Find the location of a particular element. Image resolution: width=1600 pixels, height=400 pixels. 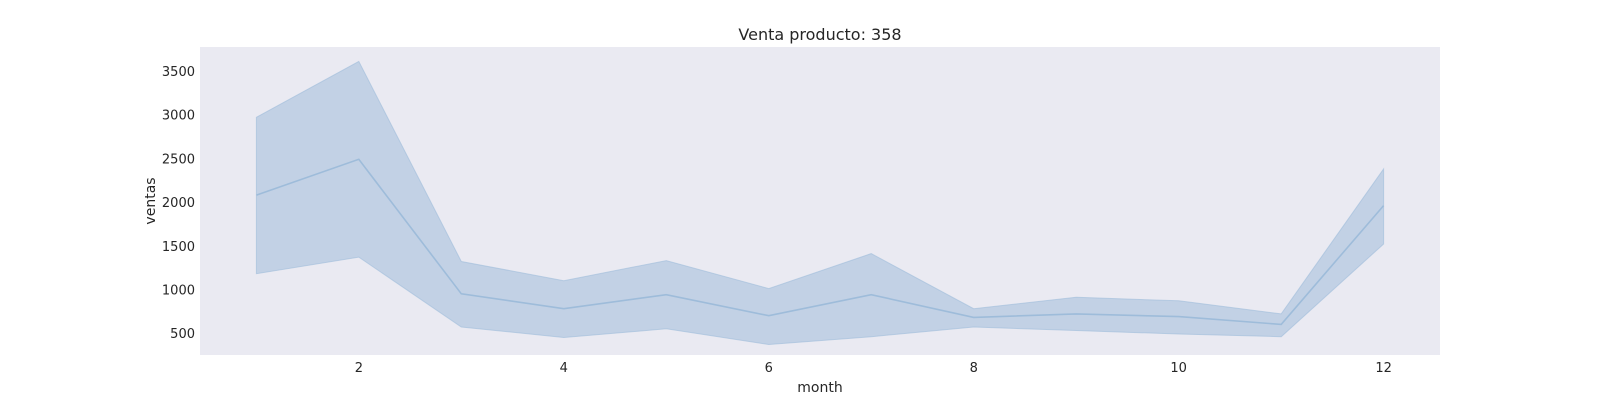

y-axis-label: ventas is located at coordinates (151, 200).